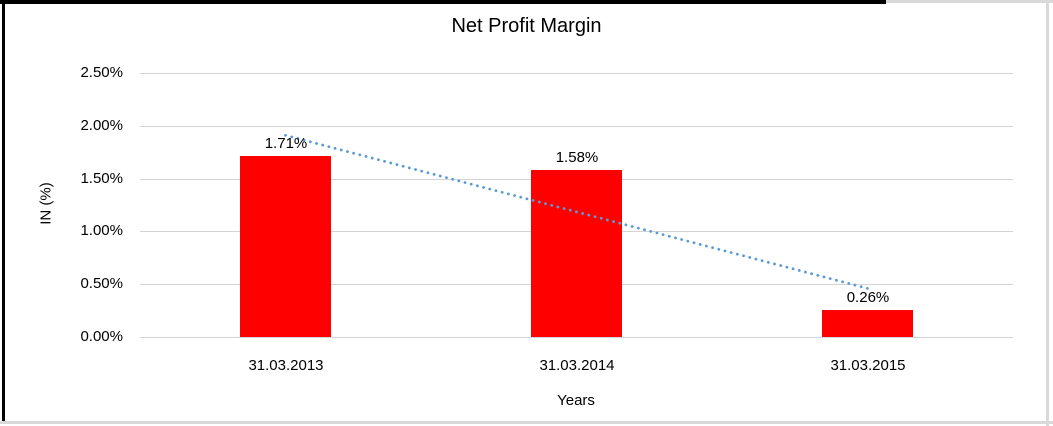 The image size is (1053, 426). Describe the element at coordinates (577, 365) in the screenshot. I see `x-axis-category-label: 31.03.2014` at that location.